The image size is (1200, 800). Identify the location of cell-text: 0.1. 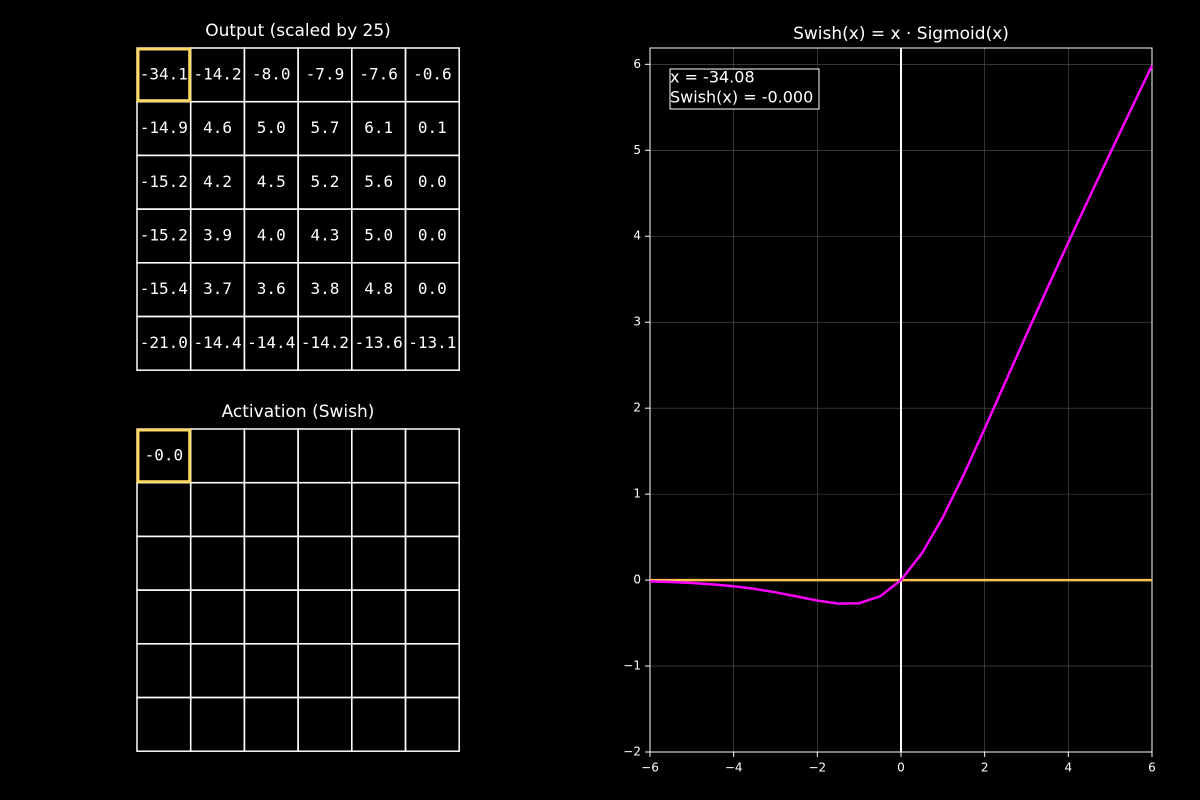
(432, 127).